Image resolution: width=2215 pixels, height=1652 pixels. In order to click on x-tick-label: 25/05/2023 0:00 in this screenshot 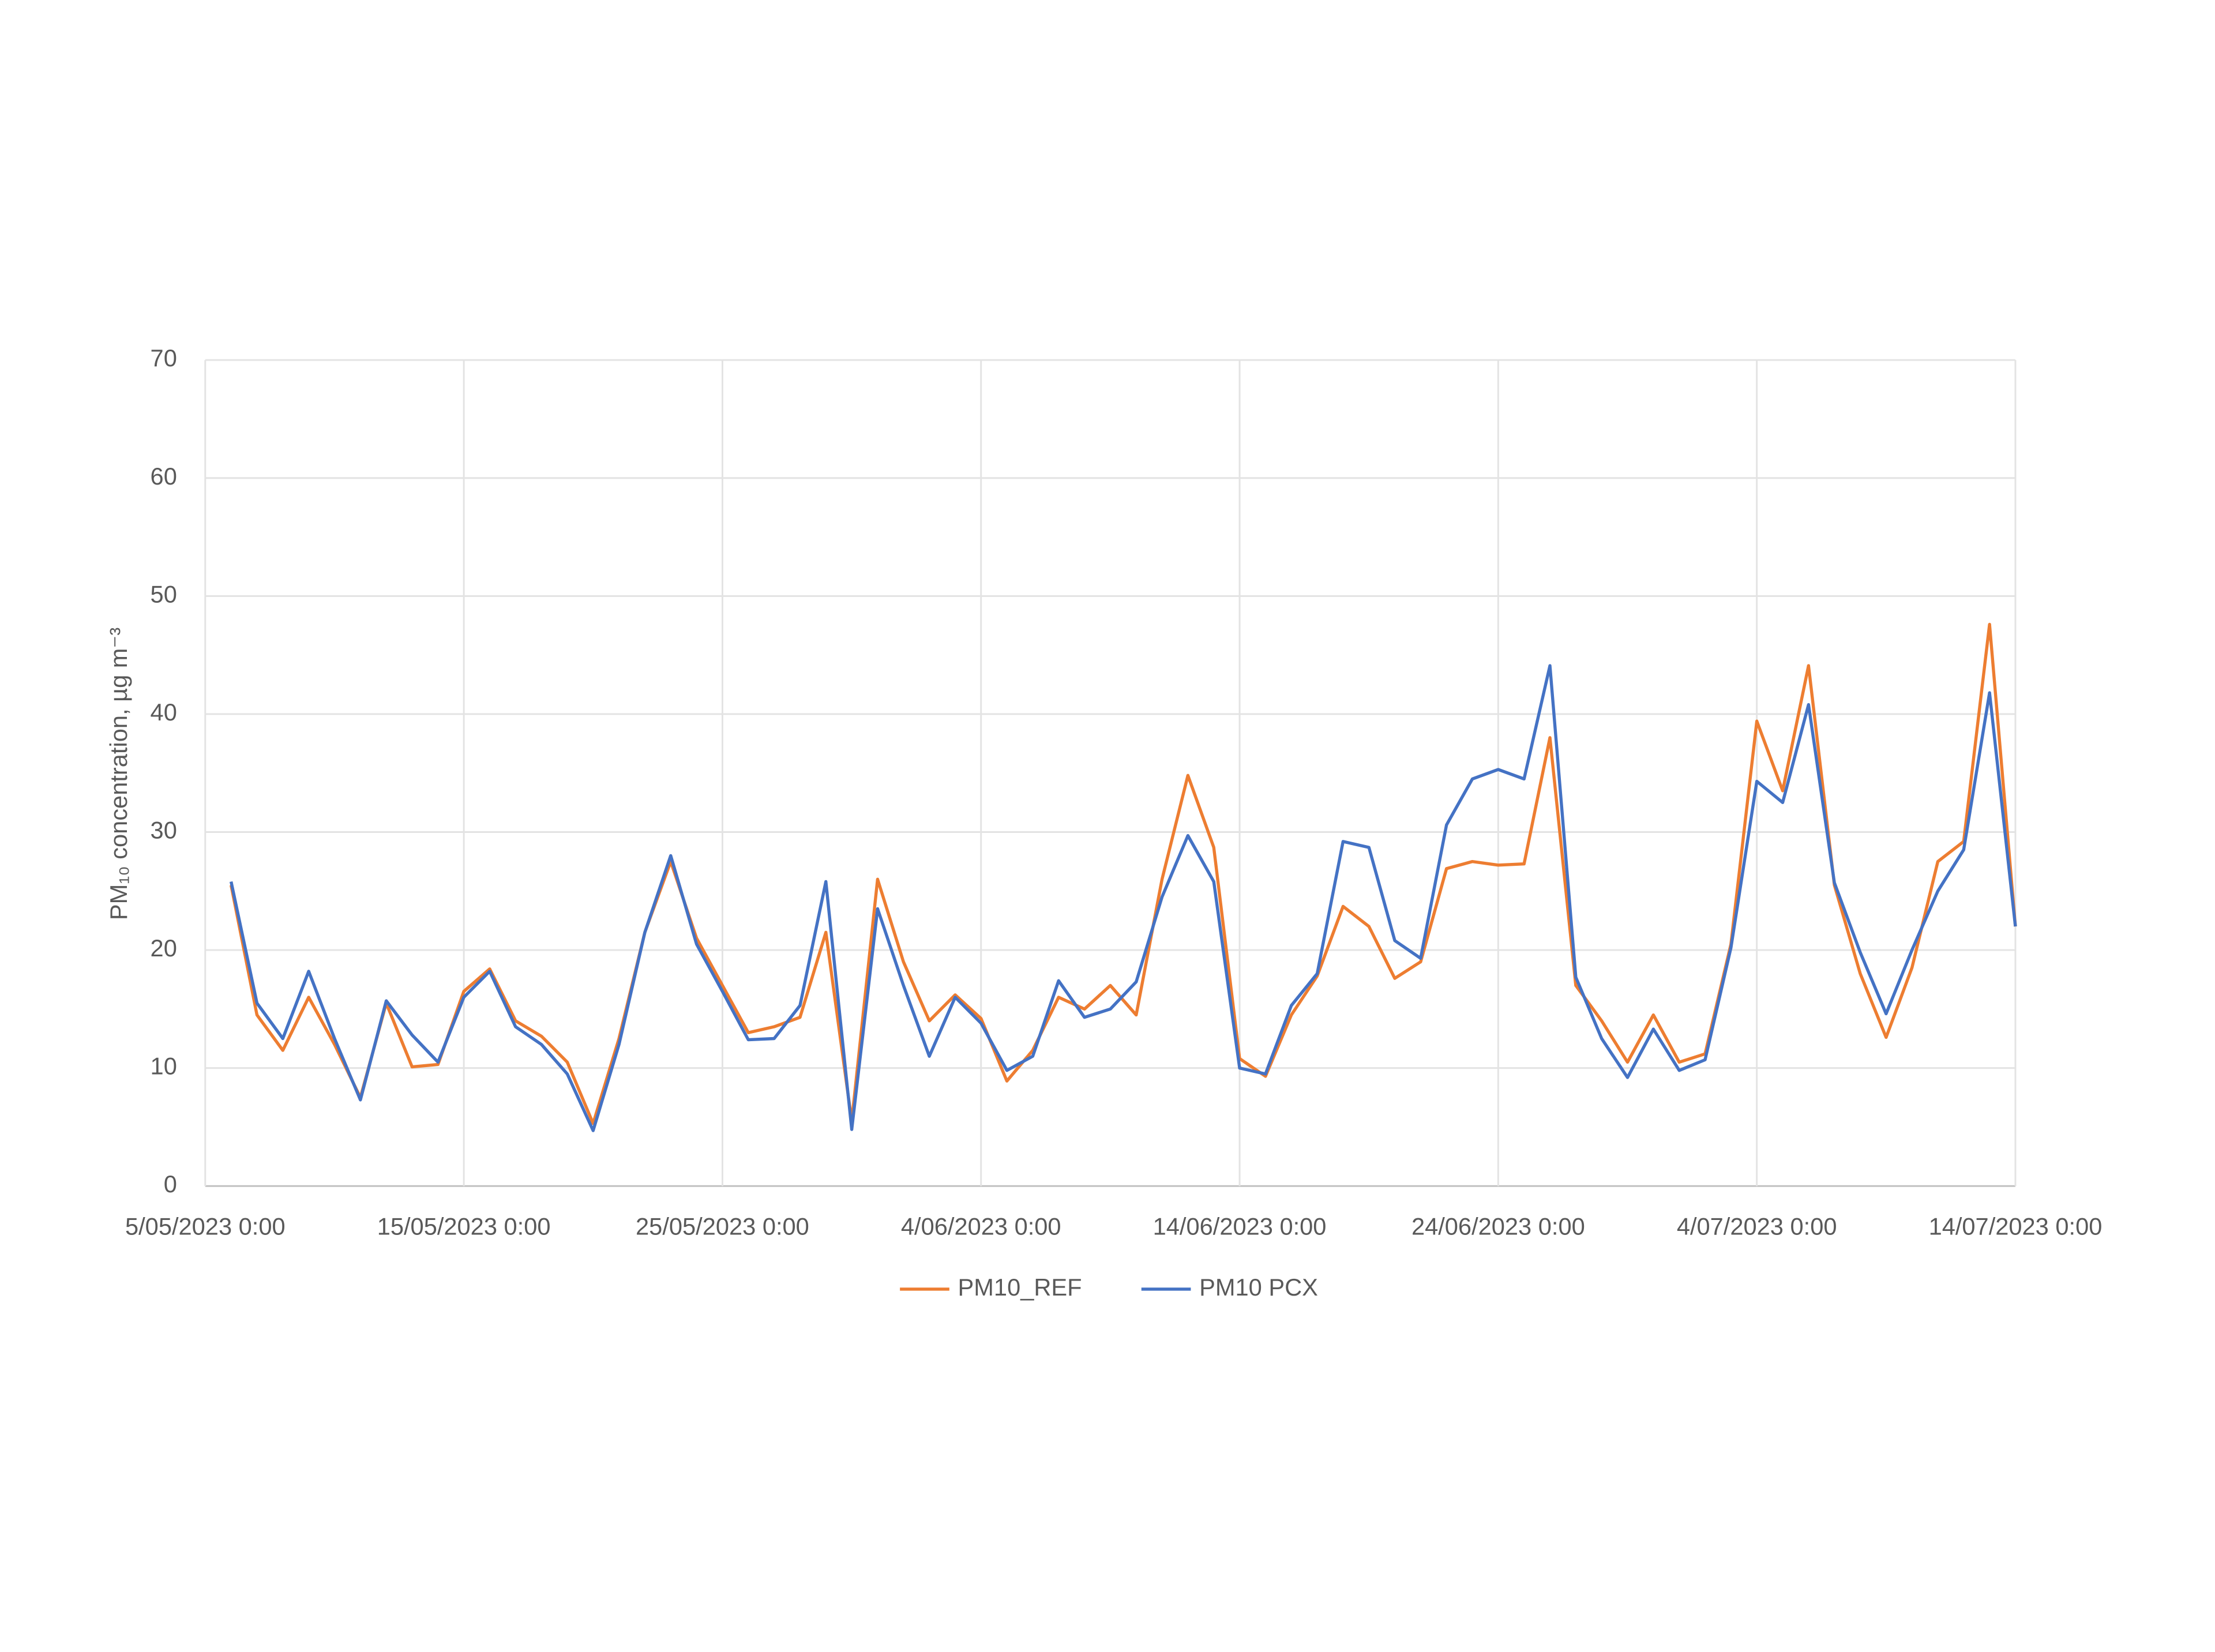, I will do `click(722, 1226)`.